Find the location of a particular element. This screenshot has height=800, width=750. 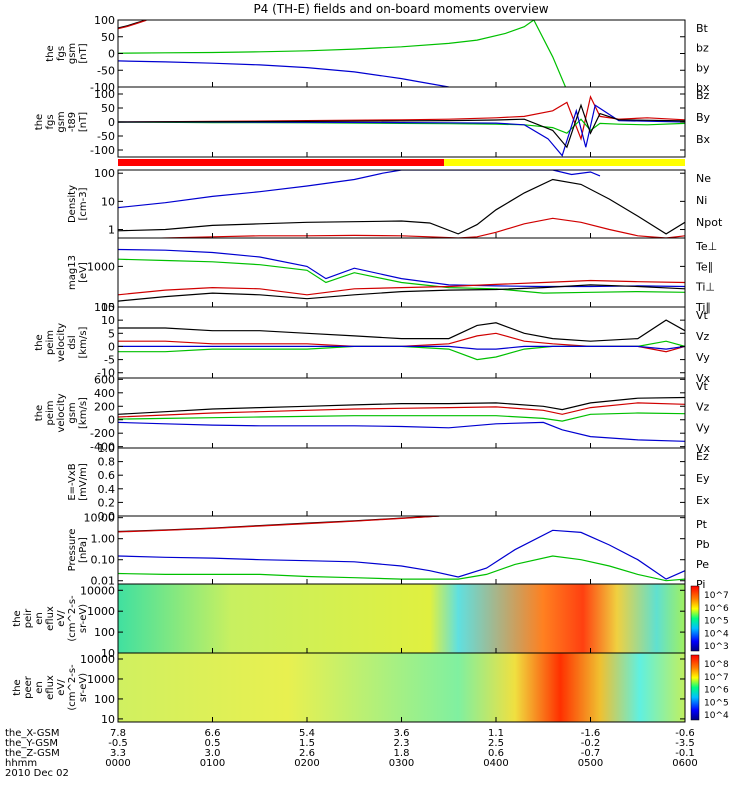

x-axis-value: 7.8 is located at coordinates (118, 733).